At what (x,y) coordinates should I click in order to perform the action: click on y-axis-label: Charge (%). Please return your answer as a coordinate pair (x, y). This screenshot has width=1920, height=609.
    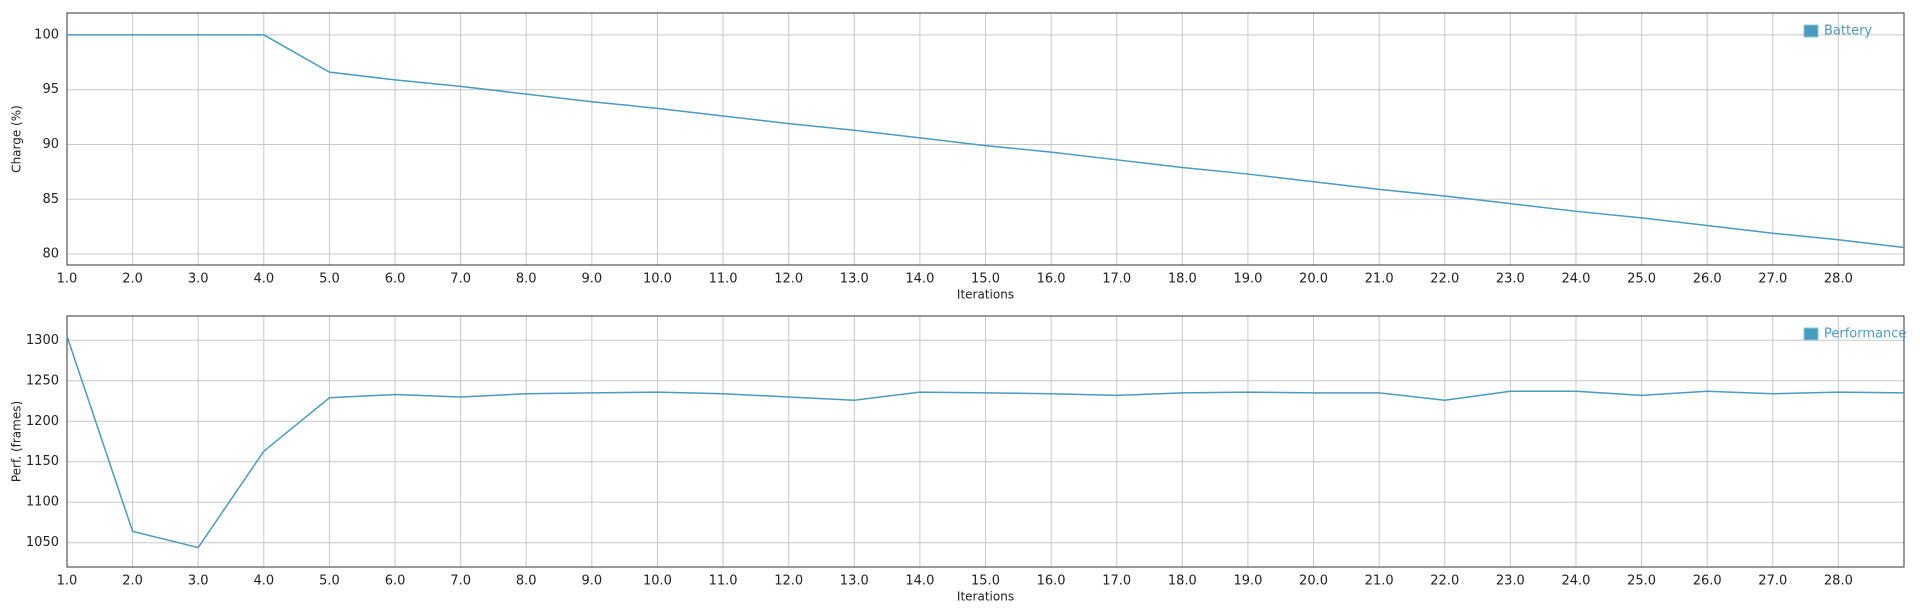
    Looking at the image, I should click on (17, 139).